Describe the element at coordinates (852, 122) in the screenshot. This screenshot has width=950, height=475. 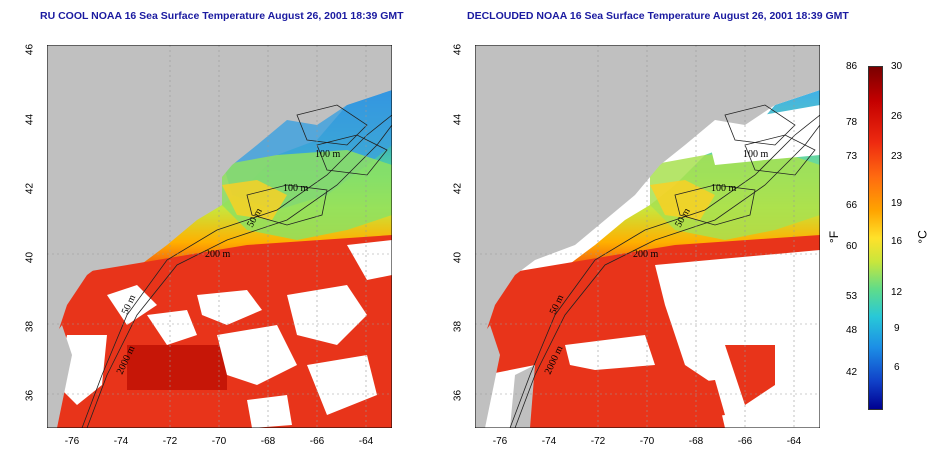
I see `cb-f-78: 78` at that location.